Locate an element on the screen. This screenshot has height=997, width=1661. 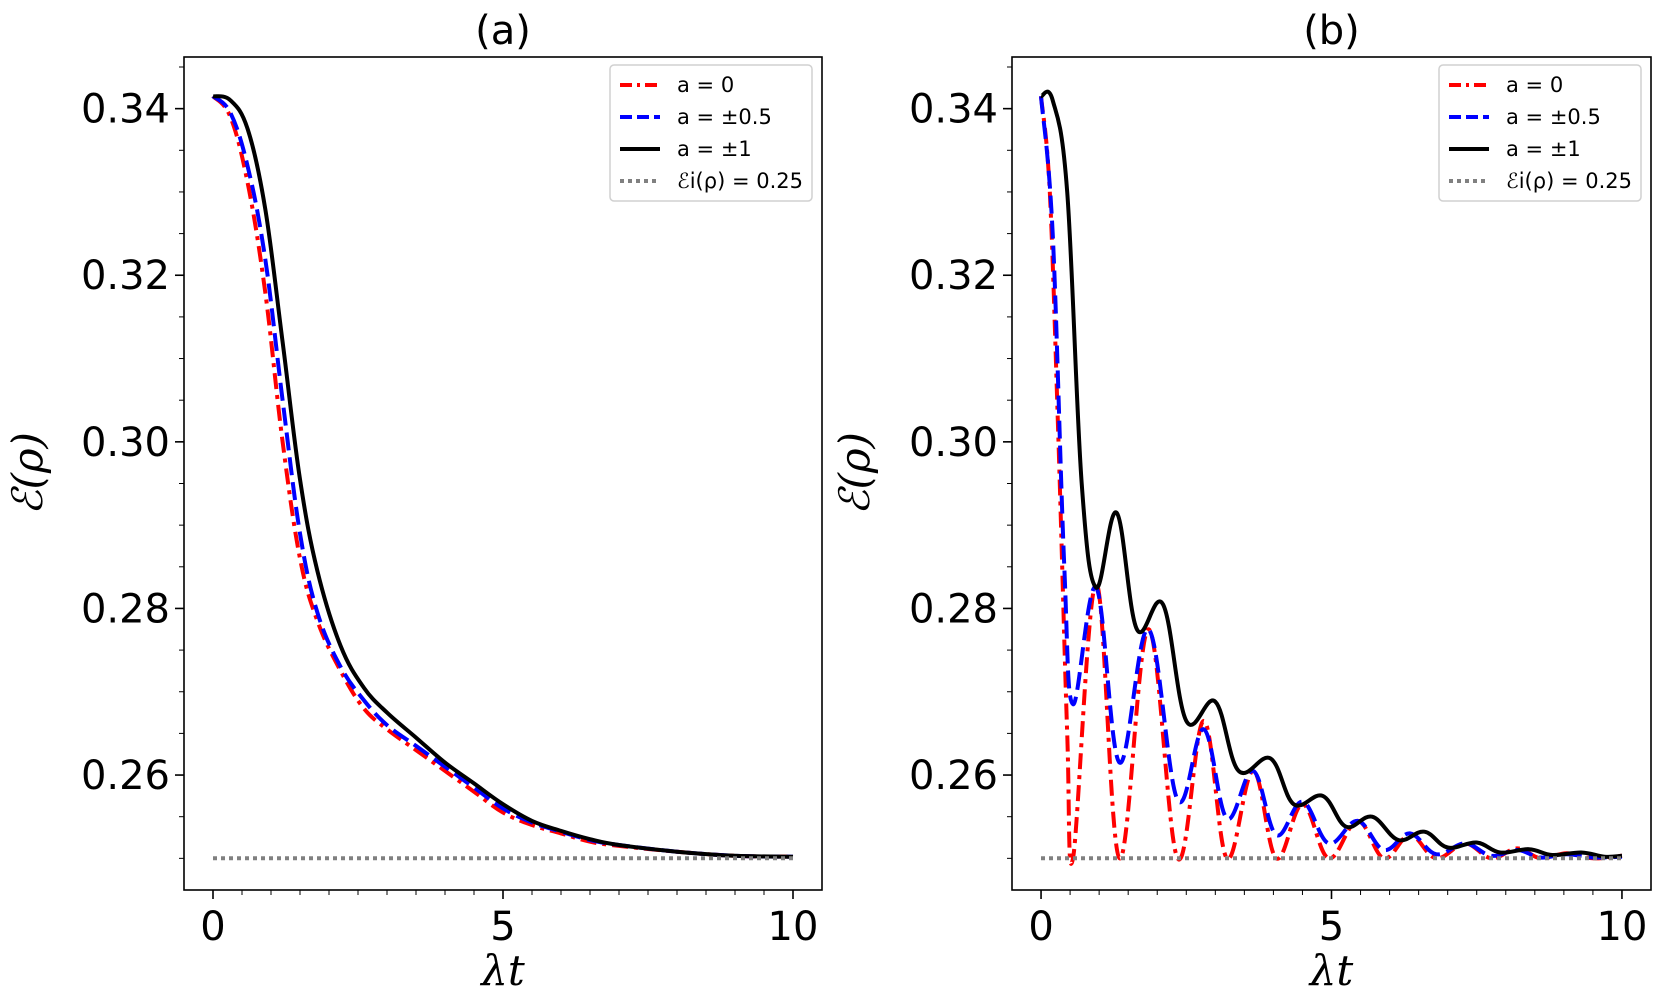
panel-title: (b) is located at coordinates (1331, 31).